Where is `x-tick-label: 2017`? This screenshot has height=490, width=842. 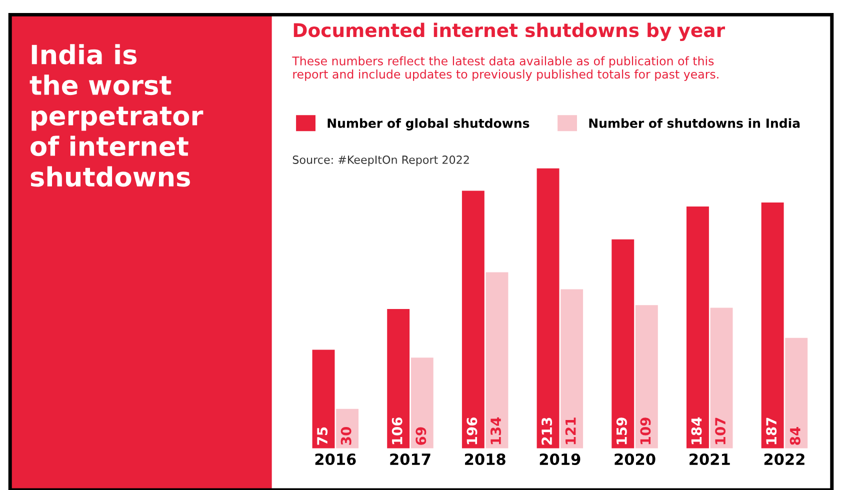 x-tick-label: 2017 is located at coordinates (410, 459).